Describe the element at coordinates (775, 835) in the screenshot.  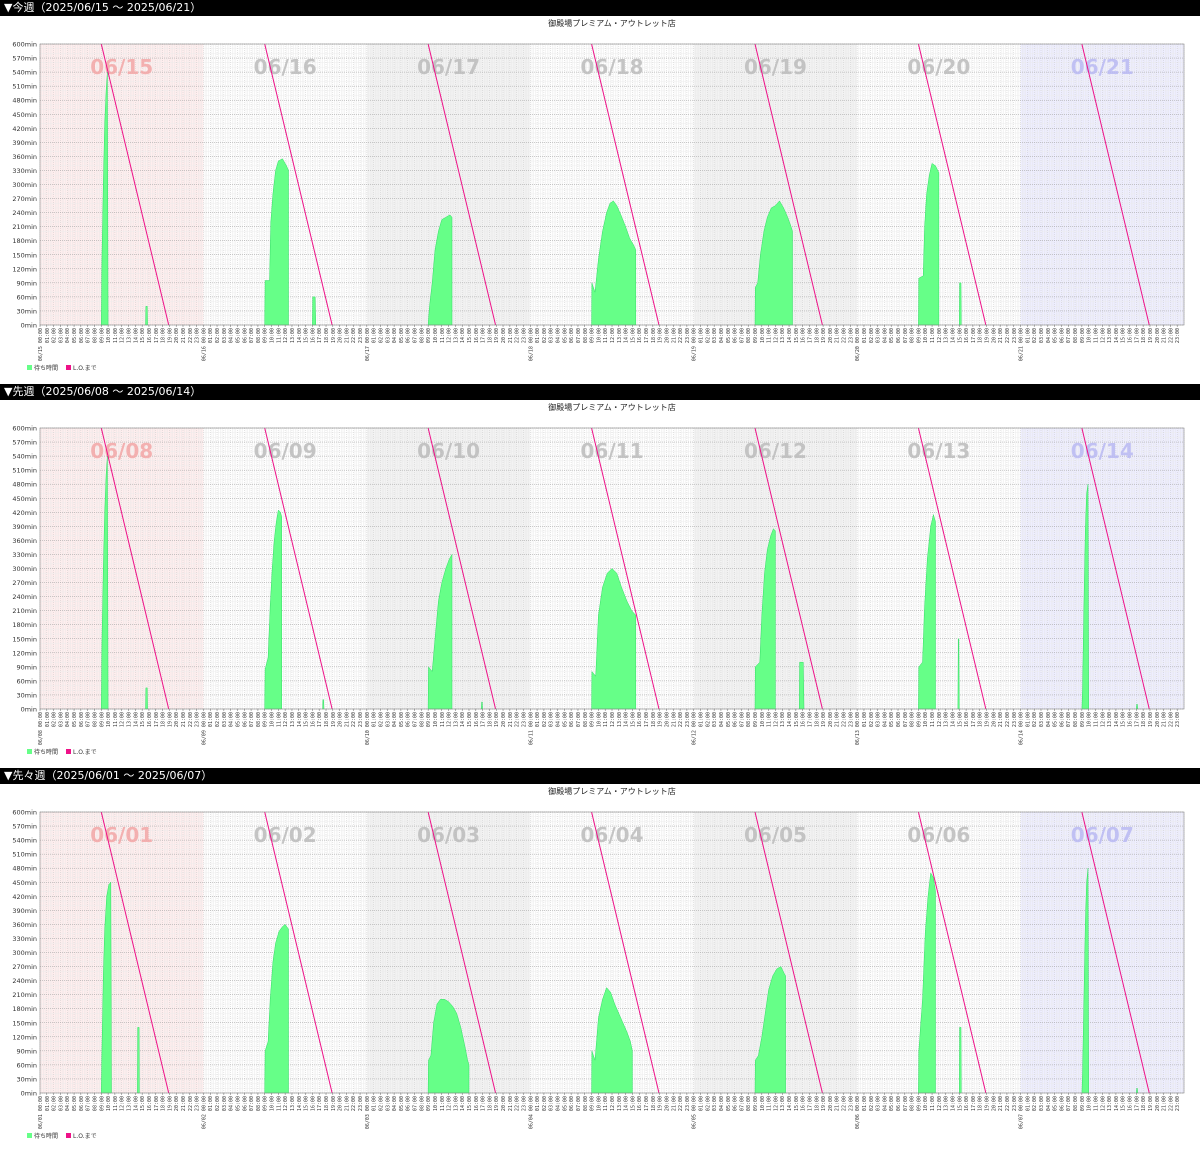
I see `day-watermark-label: 06/05` at that location.